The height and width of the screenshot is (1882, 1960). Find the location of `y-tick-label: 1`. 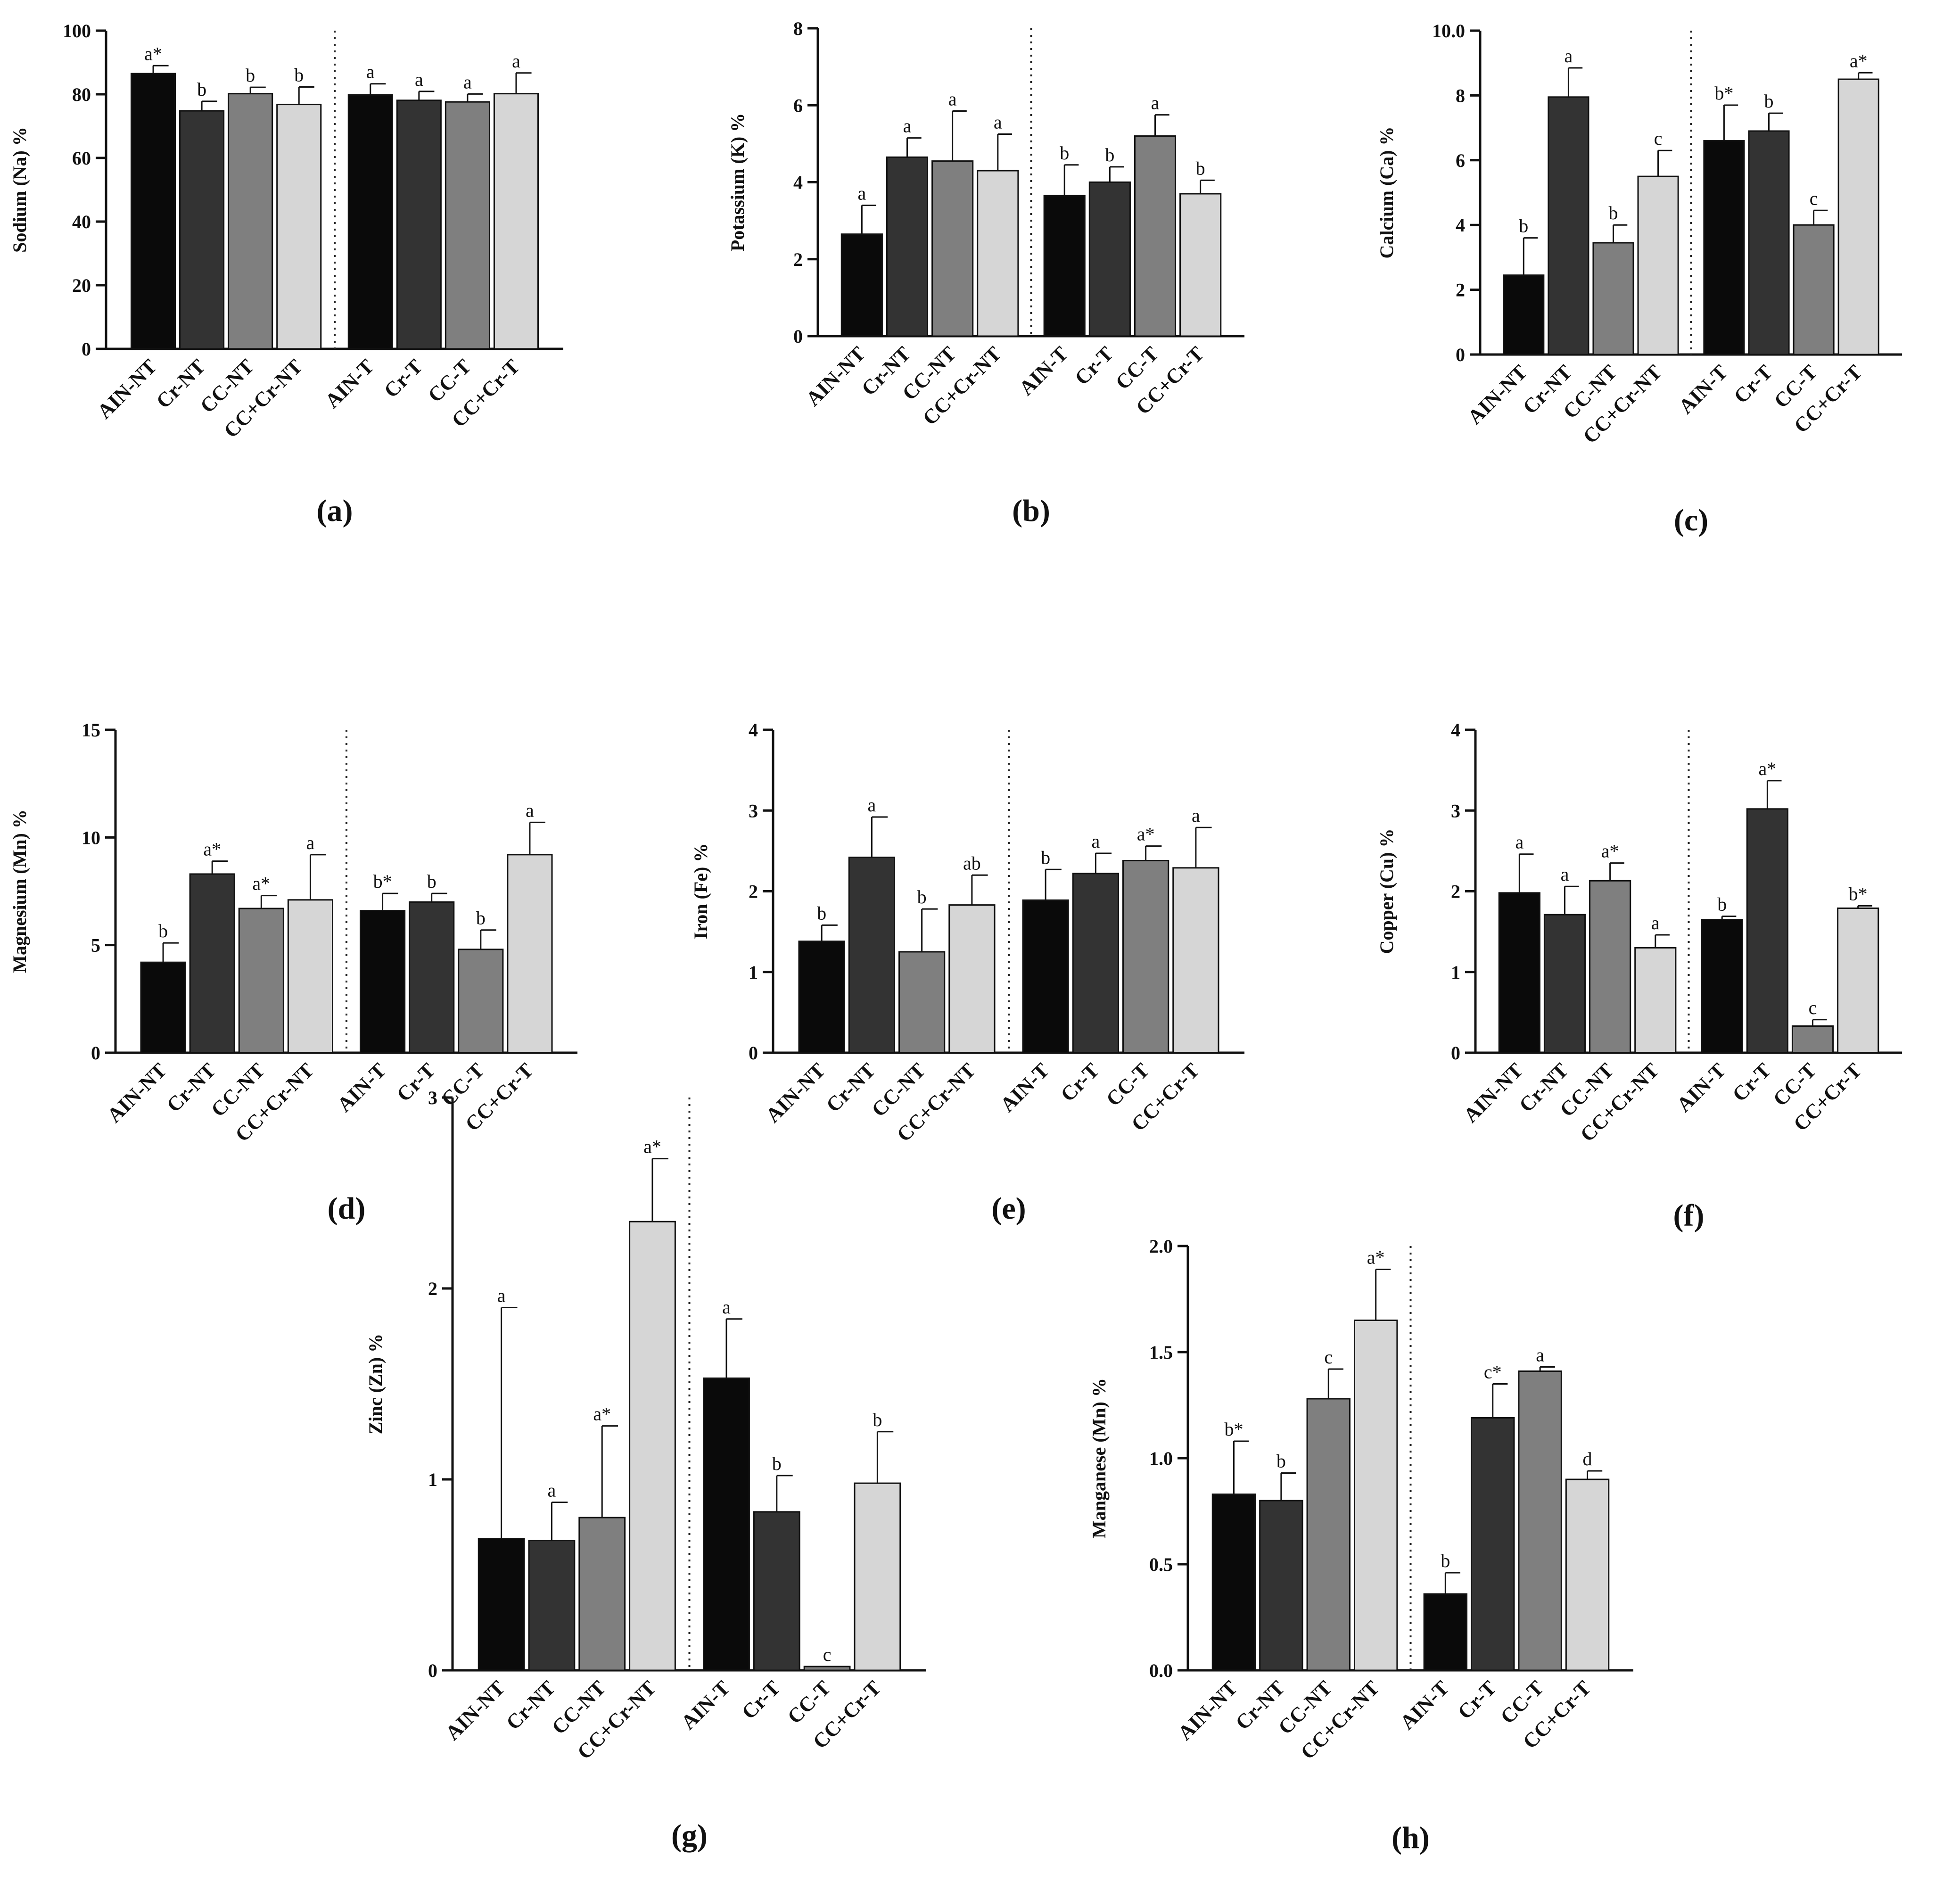

y-tick-label: 1 is located at coordinates (432, 1479).